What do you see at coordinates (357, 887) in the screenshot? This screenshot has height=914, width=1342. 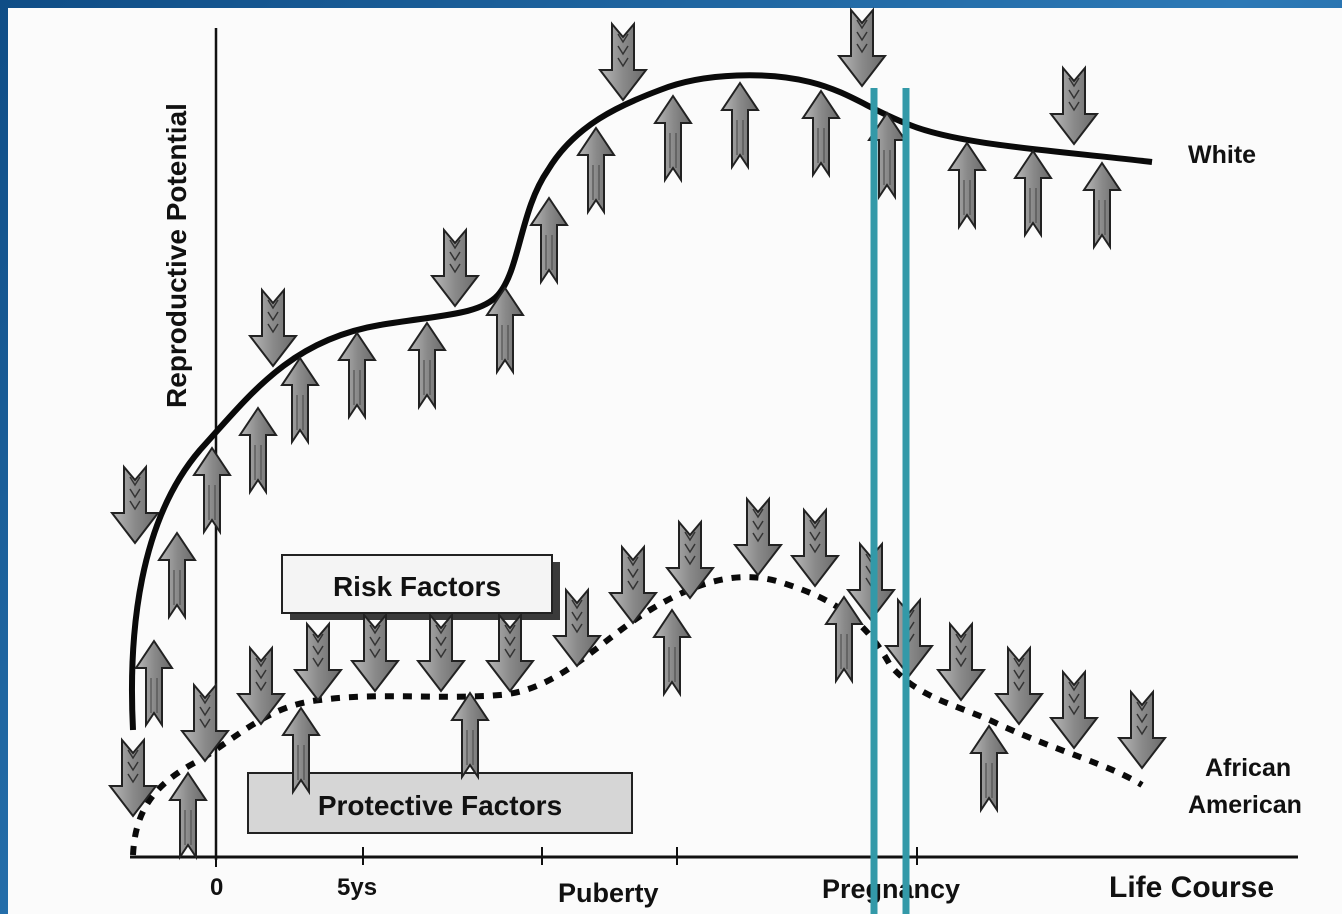 I see `tick-label-5ys: 5ys` at bounding box center [357, 887].